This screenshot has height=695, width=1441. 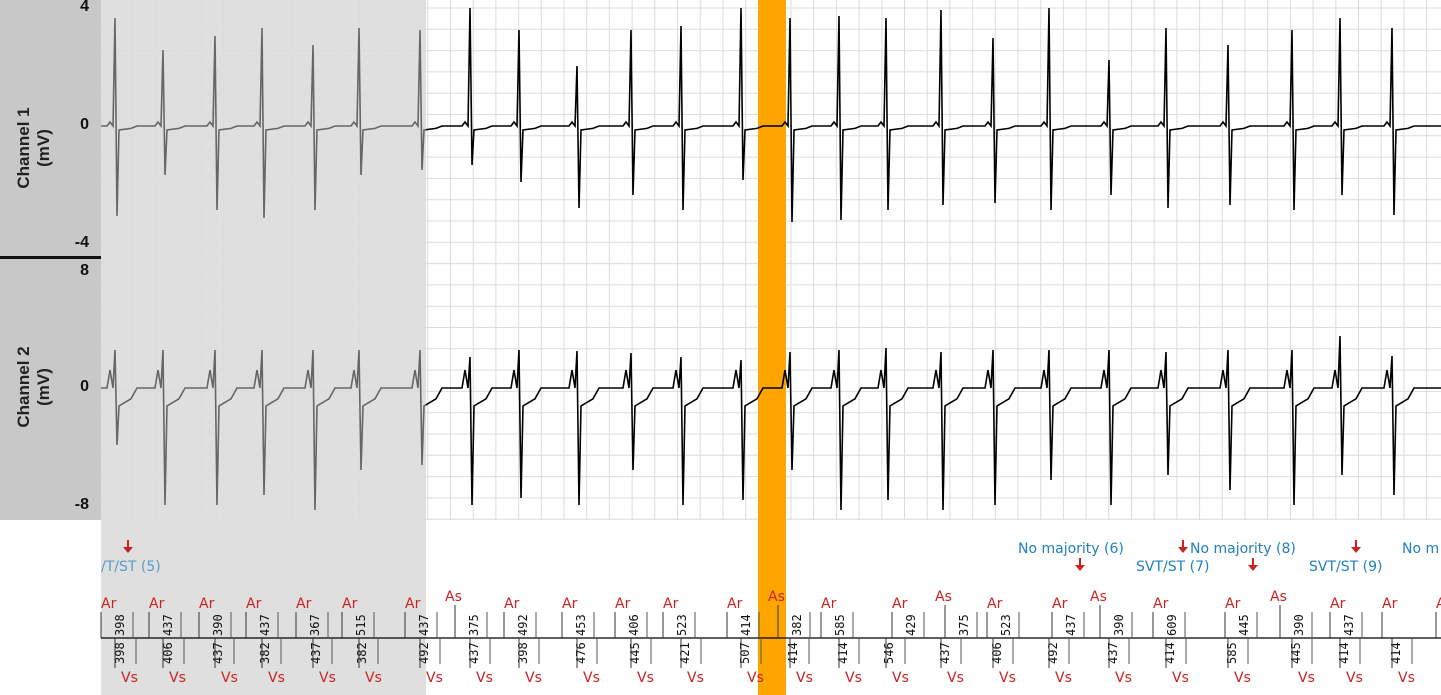 What do you see at coordinates (840, 625) in the screenshot?
I see `atrial-interval: 585` at bounding box center [840, 625].